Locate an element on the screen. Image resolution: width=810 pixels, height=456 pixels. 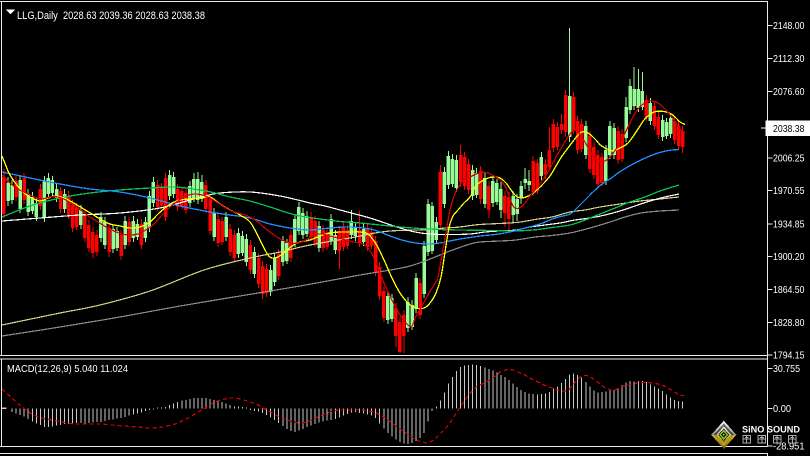
svg-text: 2112.30 is located at coordinates (789, 59).